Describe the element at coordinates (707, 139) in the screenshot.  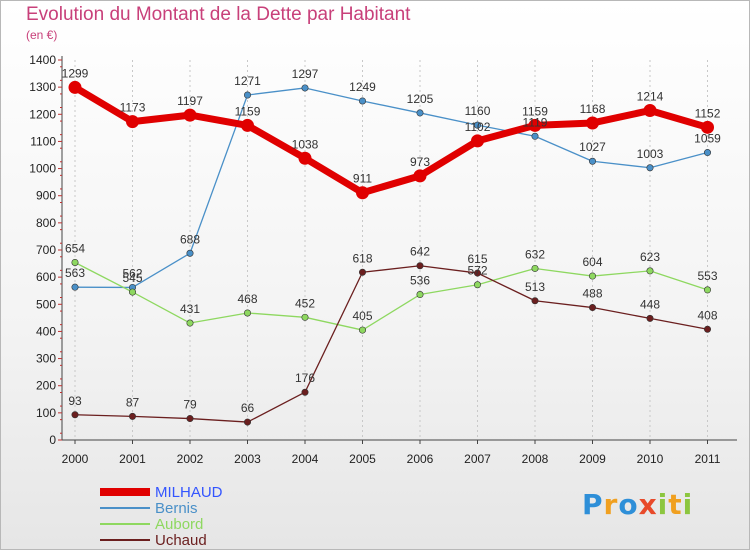
I see `data-label-bernis: 1059` at that location.